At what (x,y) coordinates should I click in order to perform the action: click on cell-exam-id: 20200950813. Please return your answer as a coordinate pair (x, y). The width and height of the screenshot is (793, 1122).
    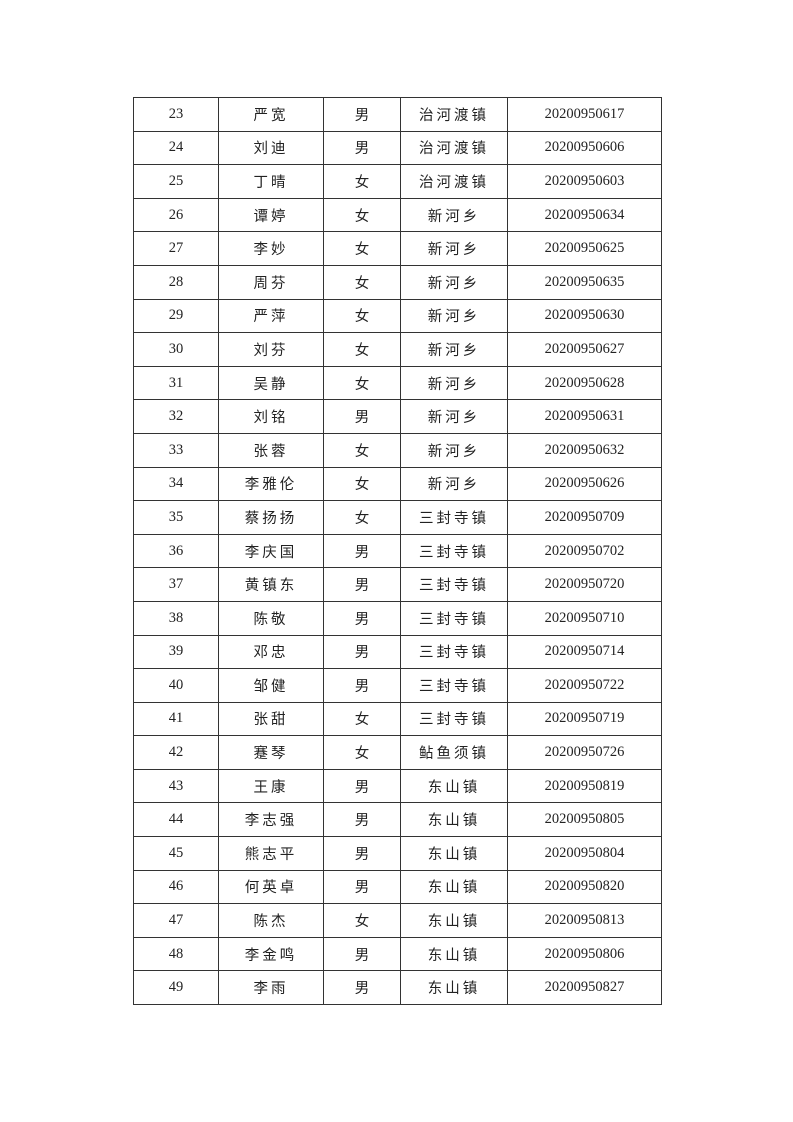
    Looking at the image, I should click on (584, 920).